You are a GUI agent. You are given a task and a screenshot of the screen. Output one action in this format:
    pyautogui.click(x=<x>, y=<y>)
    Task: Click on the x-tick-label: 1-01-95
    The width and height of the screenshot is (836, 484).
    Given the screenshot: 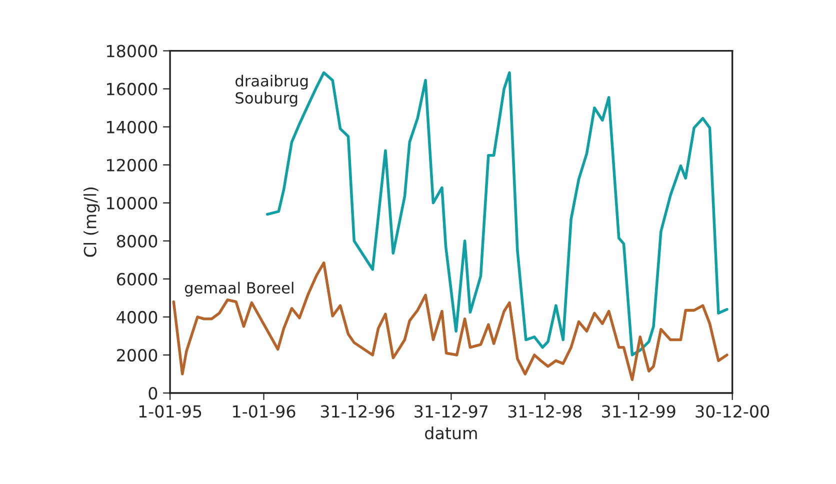 What is the action you would take?
    pyautogui.click(x=170, y=411)
    